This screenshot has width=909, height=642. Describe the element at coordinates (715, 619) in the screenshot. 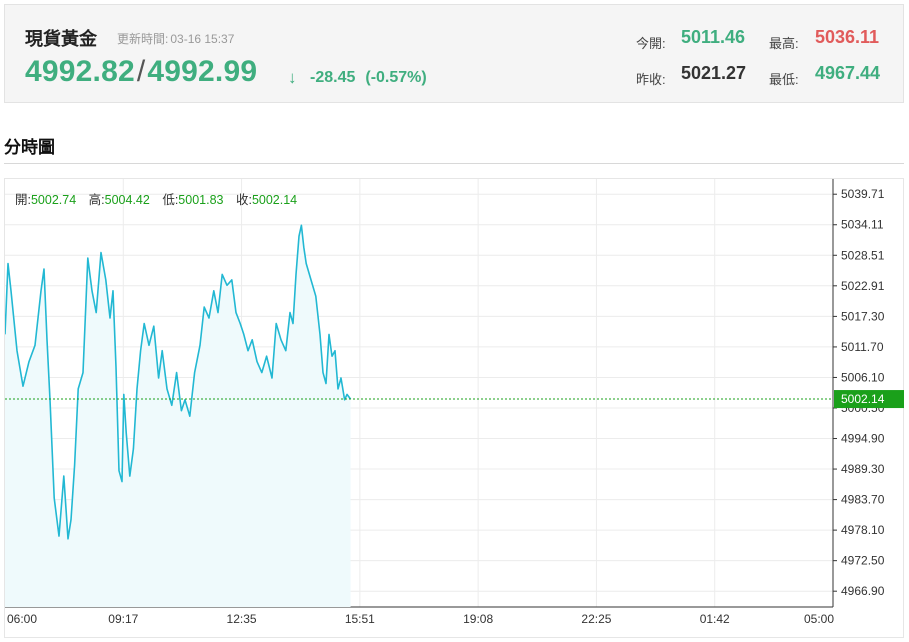

I see `x-tick-label: 01:42` at that location.